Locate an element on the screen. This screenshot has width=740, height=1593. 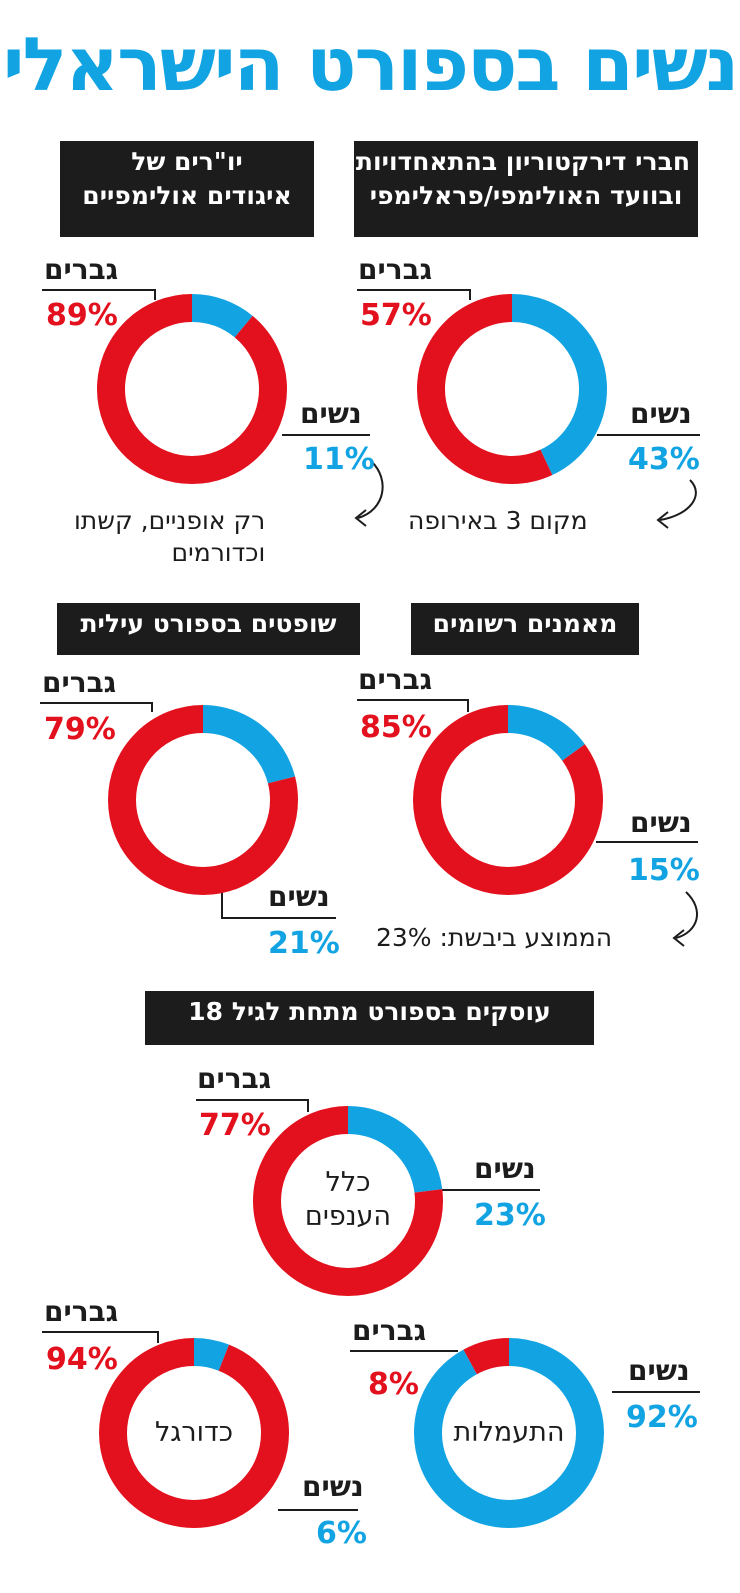
header-line: איגודים אולימפיים is located at coordinates (187, 195).